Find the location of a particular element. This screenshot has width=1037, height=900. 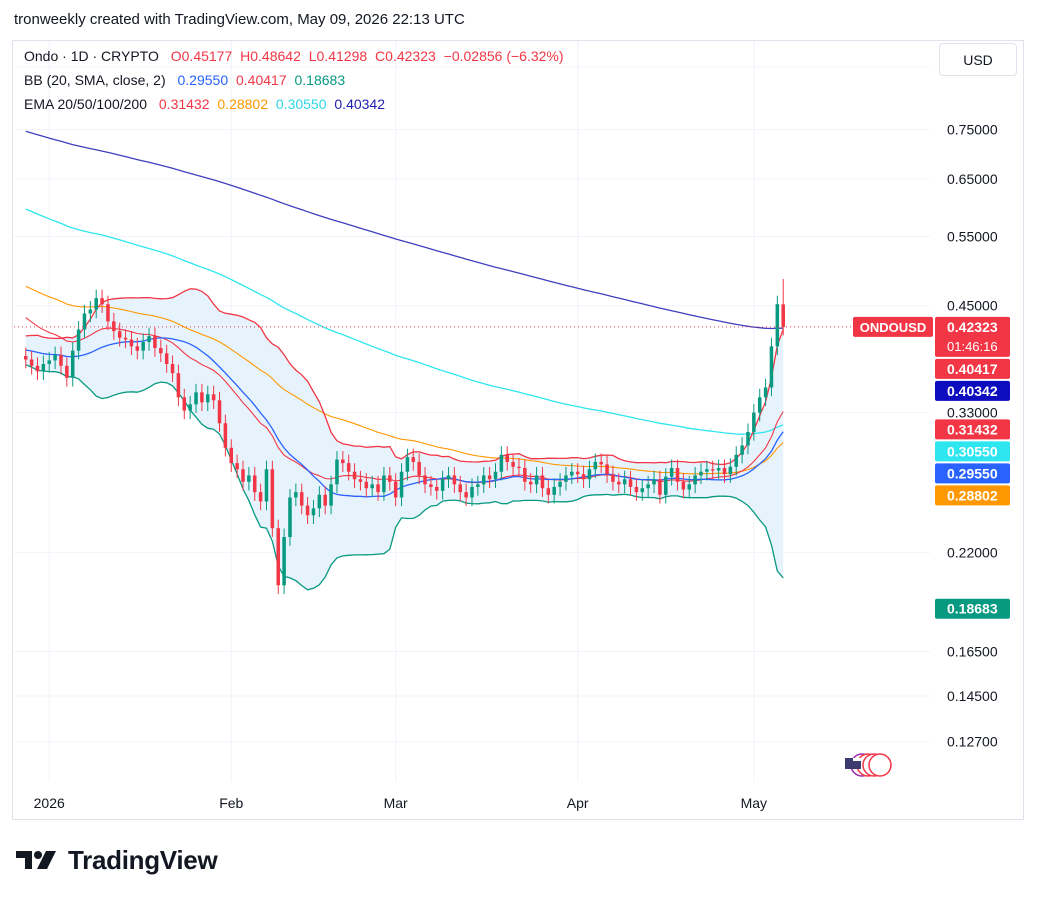

y-tick-label: 0.65000 is located at coordinates (972, 179).